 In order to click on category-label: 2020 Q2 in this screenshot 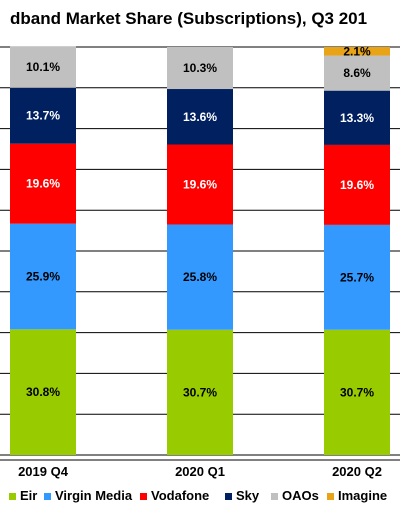, I will do `click(357, 471)`.